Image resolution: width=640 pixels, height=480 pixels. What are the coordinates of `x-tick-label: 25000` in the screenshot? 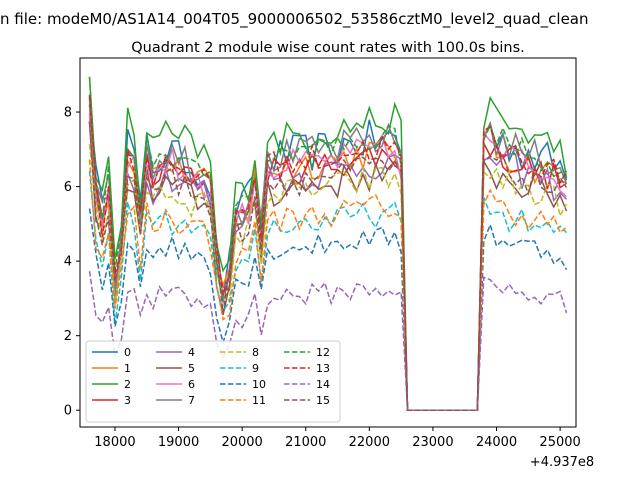 It's located at (559, 442).